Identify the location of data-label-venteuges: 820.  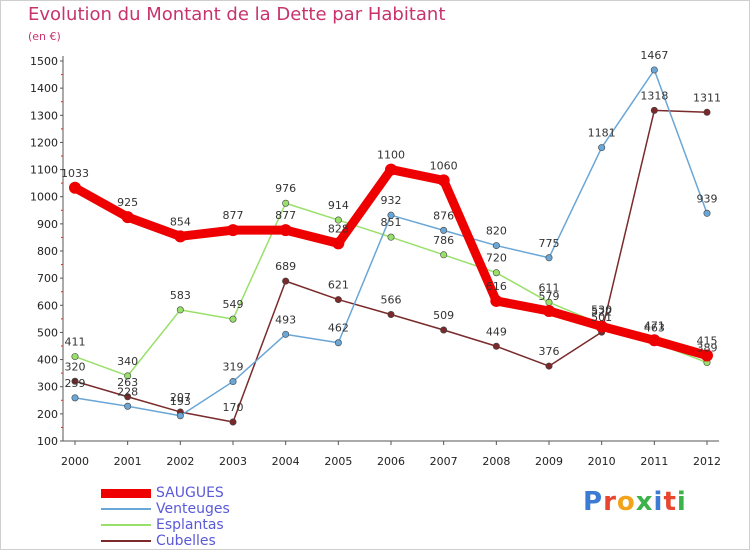
(496, 231).